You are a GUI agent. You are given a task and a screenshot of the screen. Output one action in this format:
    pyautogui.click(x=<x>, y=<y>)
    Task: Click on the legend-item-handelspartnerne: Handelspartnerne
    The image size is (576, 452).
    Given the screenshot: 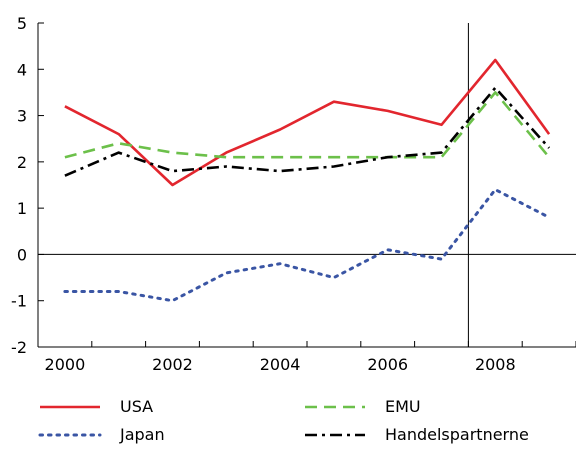 What is the action you would take?
    pyautogui.click(x=417, y=434)
    